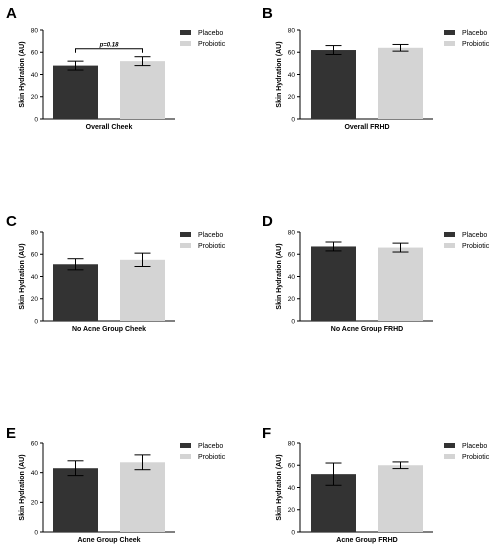  I want to click on panel-letter: E, so click(11, 433).